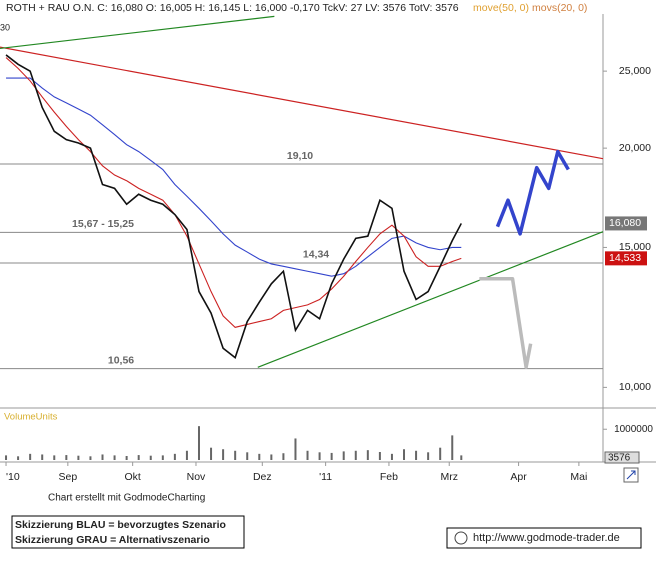 The image size is (656, 571). What do you see at coordinates (13, 477) in the screenshot?
I see `x-tick-label: '10` at bounding box center [13, 477].